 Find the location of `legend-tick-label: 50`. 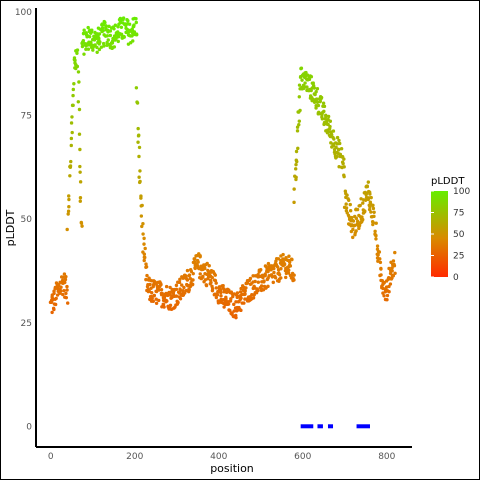

legend-tick-label: 50 is located at coordinates (459, 235).